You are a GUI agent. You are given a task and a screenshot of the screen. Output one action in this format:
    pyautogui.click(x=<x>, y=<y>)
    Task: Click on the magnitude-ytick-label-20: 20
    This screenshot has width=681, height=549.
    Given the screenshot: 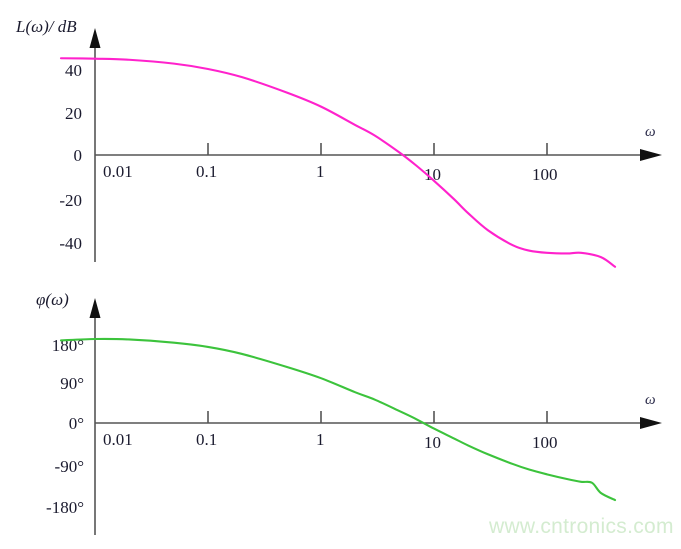 What is the action you would take?
    pyautogui.click(x=73, y=113)
    